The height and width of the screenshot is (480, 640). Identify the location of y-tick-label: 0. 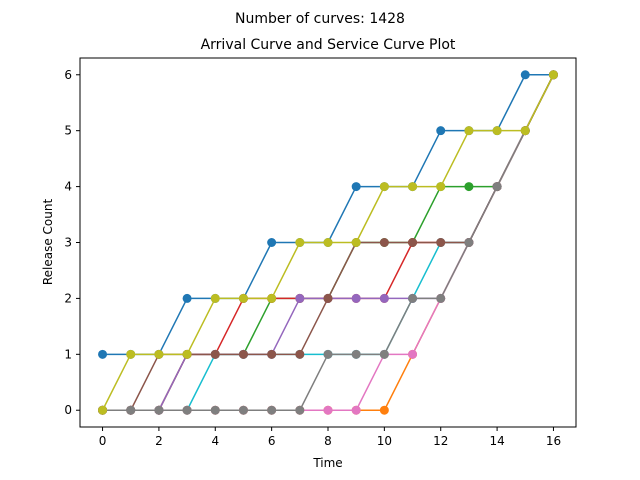
(68, 410).